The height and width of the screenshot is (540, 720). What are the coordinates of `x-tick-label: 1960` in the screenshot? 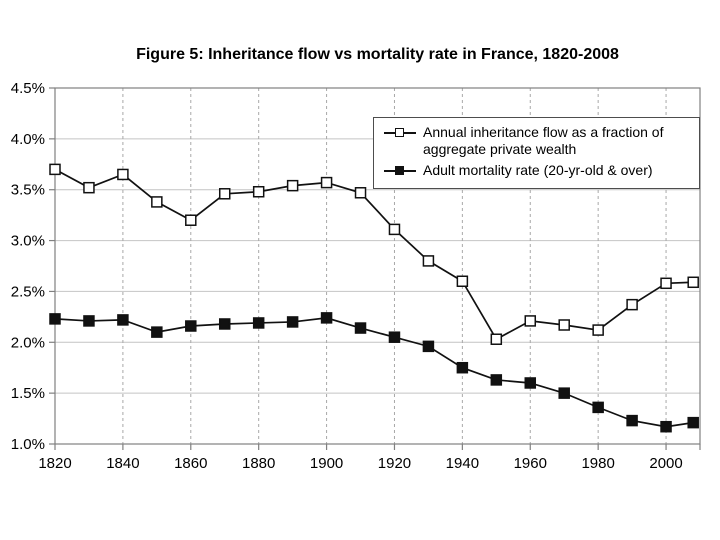 It's located at (530, 463).